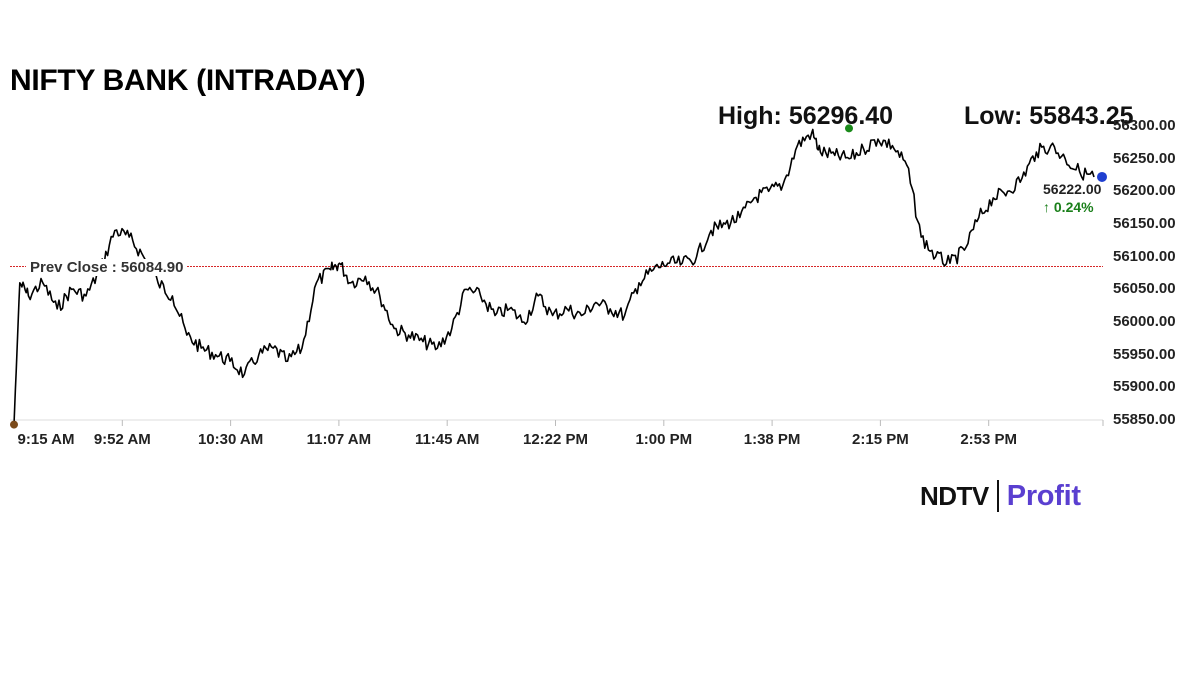 The image size is (1200, 675). I want to click on last-price-value: 56222.00, so click(1072, 189).